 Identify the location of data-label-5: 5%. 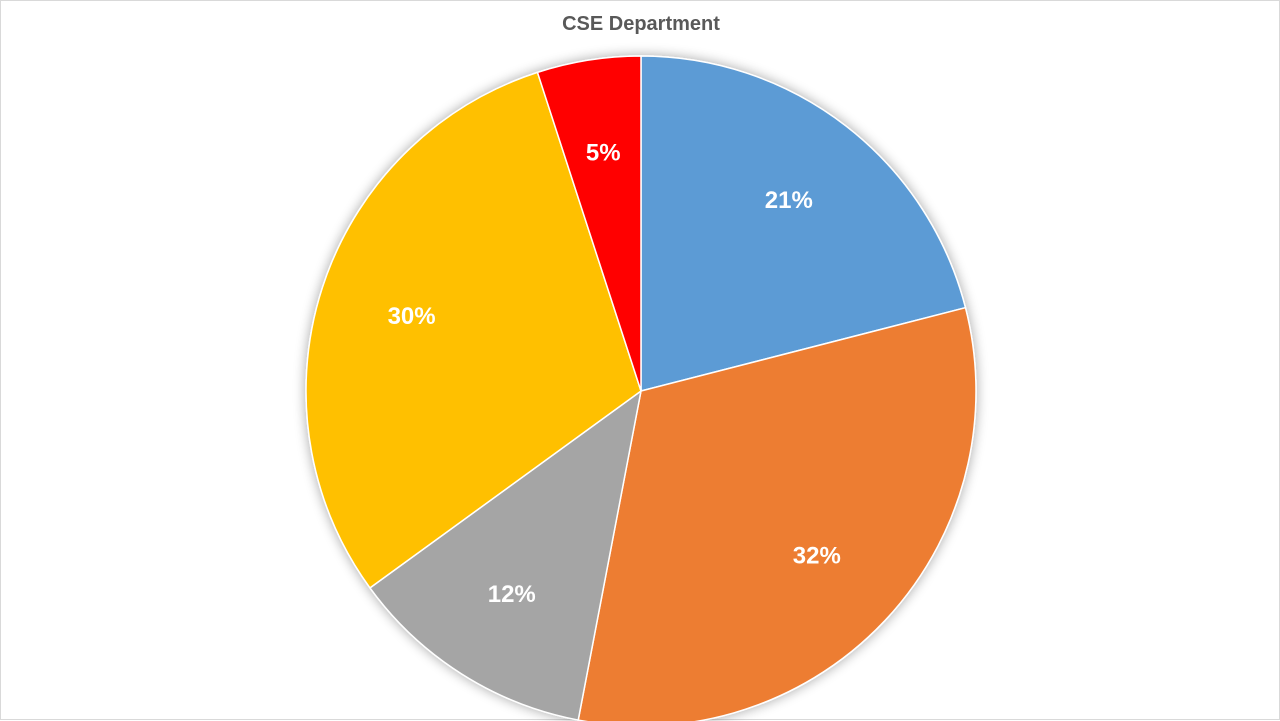
(603, 152).